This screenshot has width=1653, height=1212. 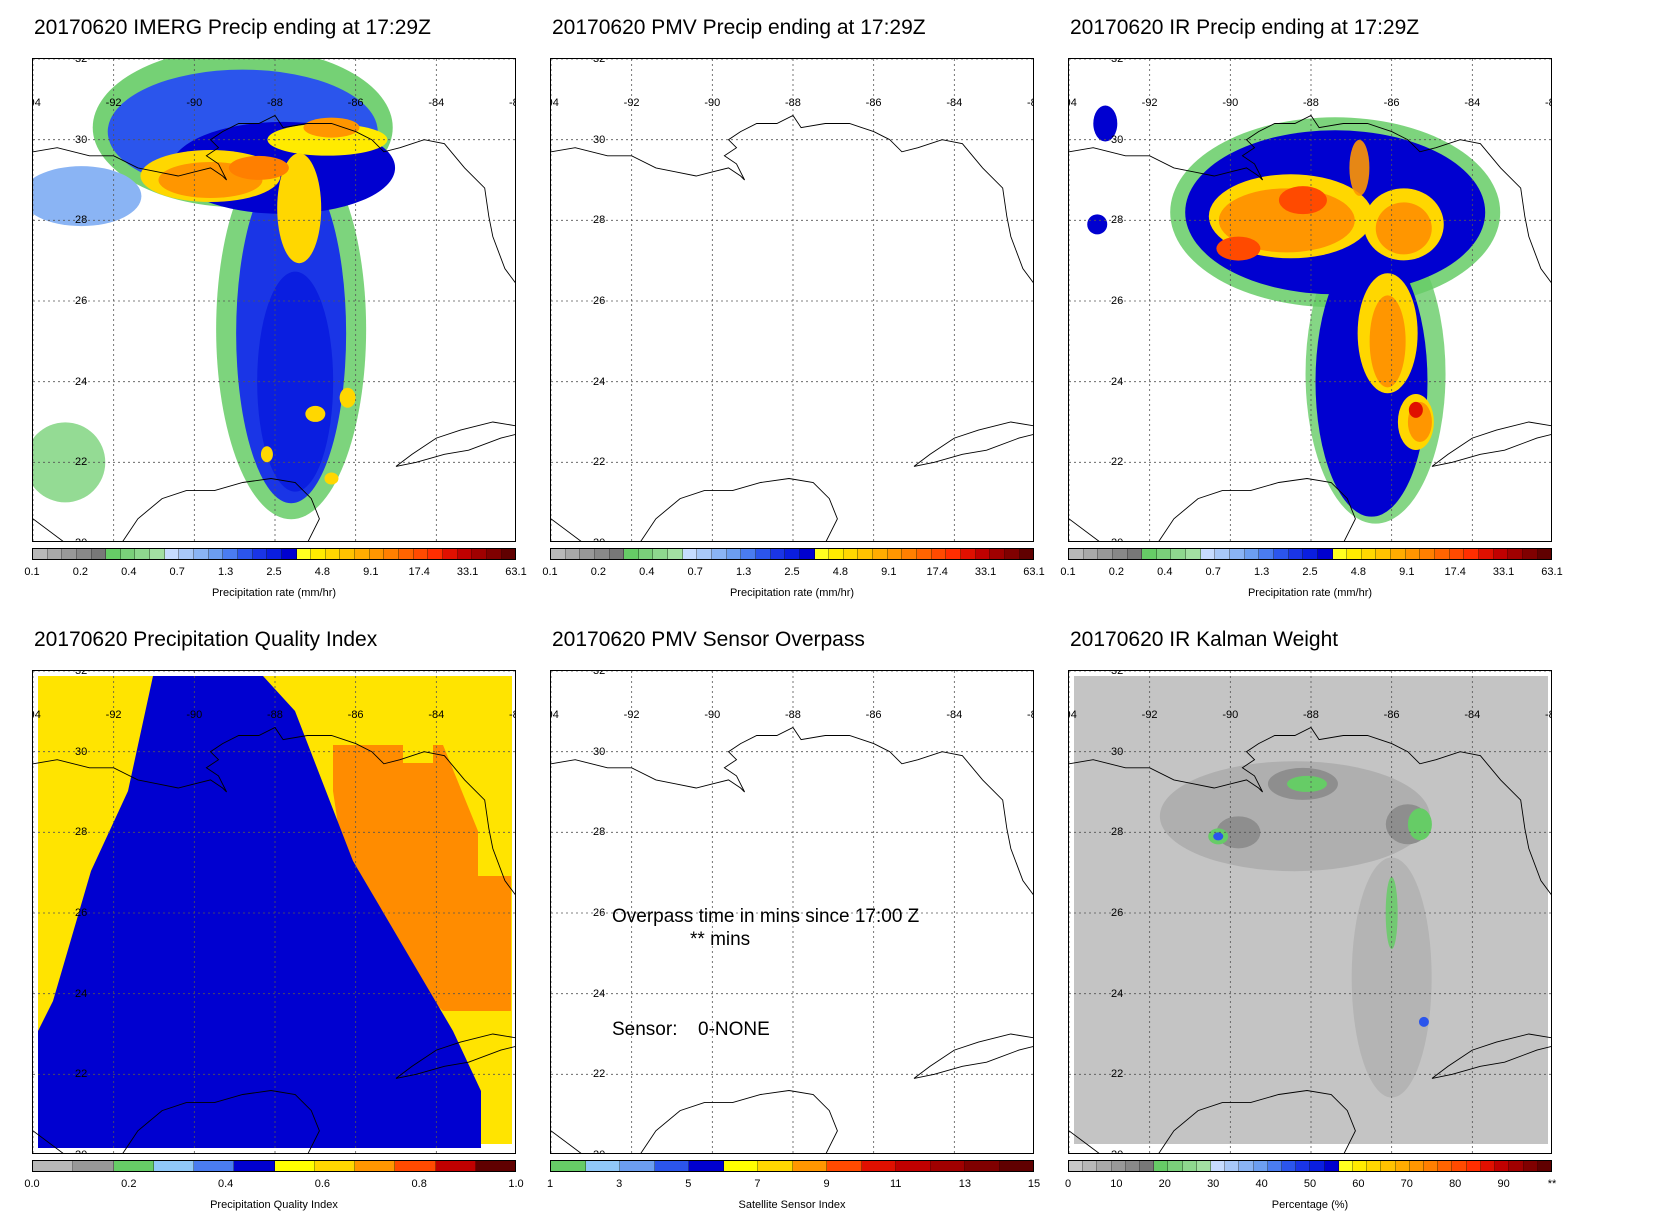 What do you see at coordinates (516, 572) in the screenshot?
I see `colorbar-tick-label: 63.1` at bounding box center [516, 572].